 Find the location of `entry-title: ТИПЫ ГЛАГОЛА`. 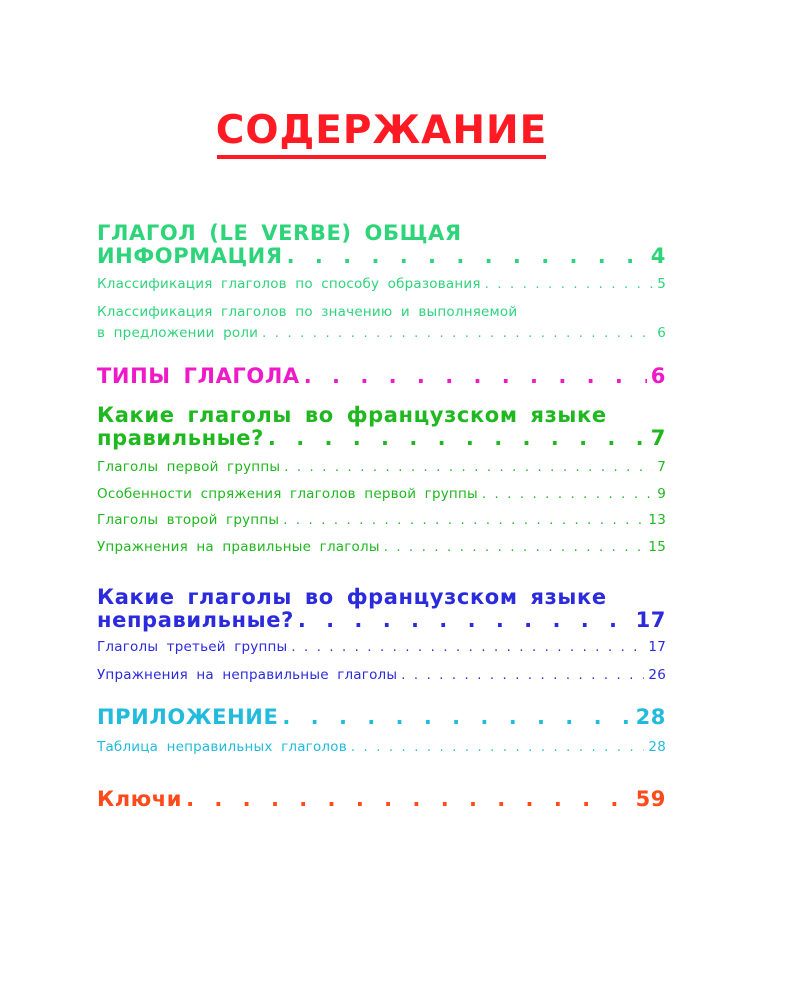

entry-title: ТИПЫ ГЛАГОЛА is located at coordinates (198, 376).